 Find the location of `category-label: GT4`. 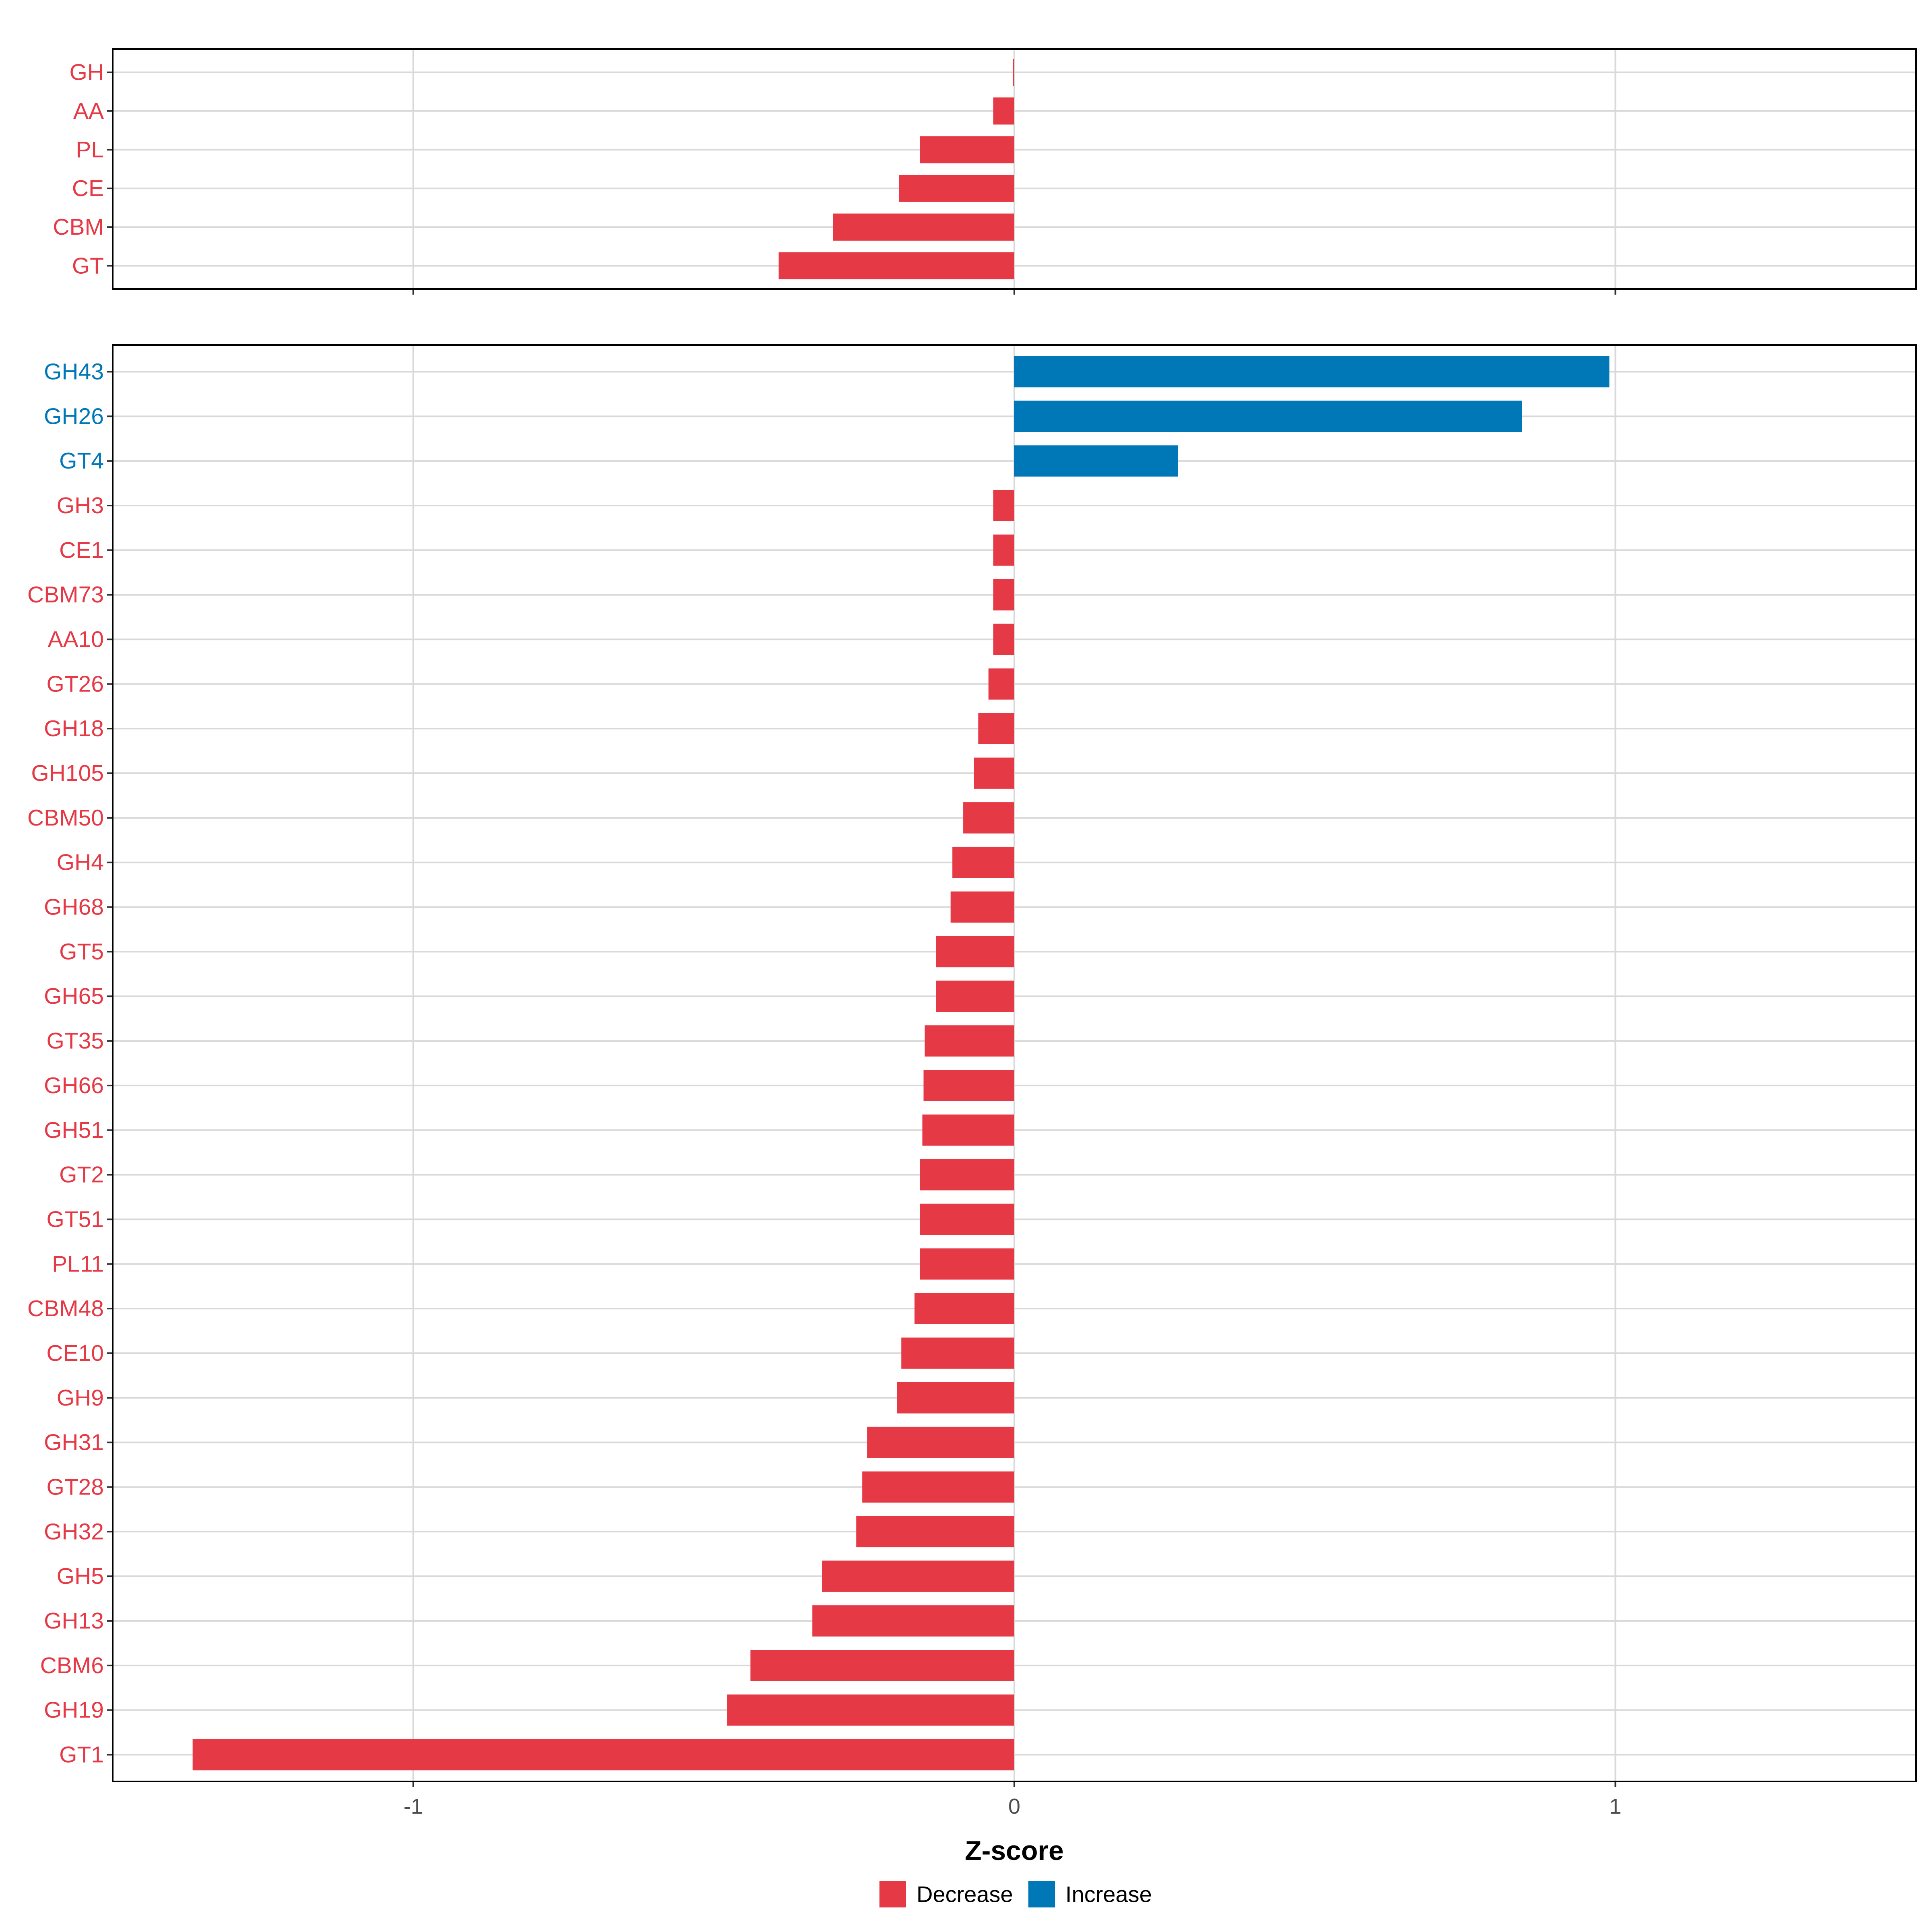

category-label: GT4 is located at coordinates (81, 461).